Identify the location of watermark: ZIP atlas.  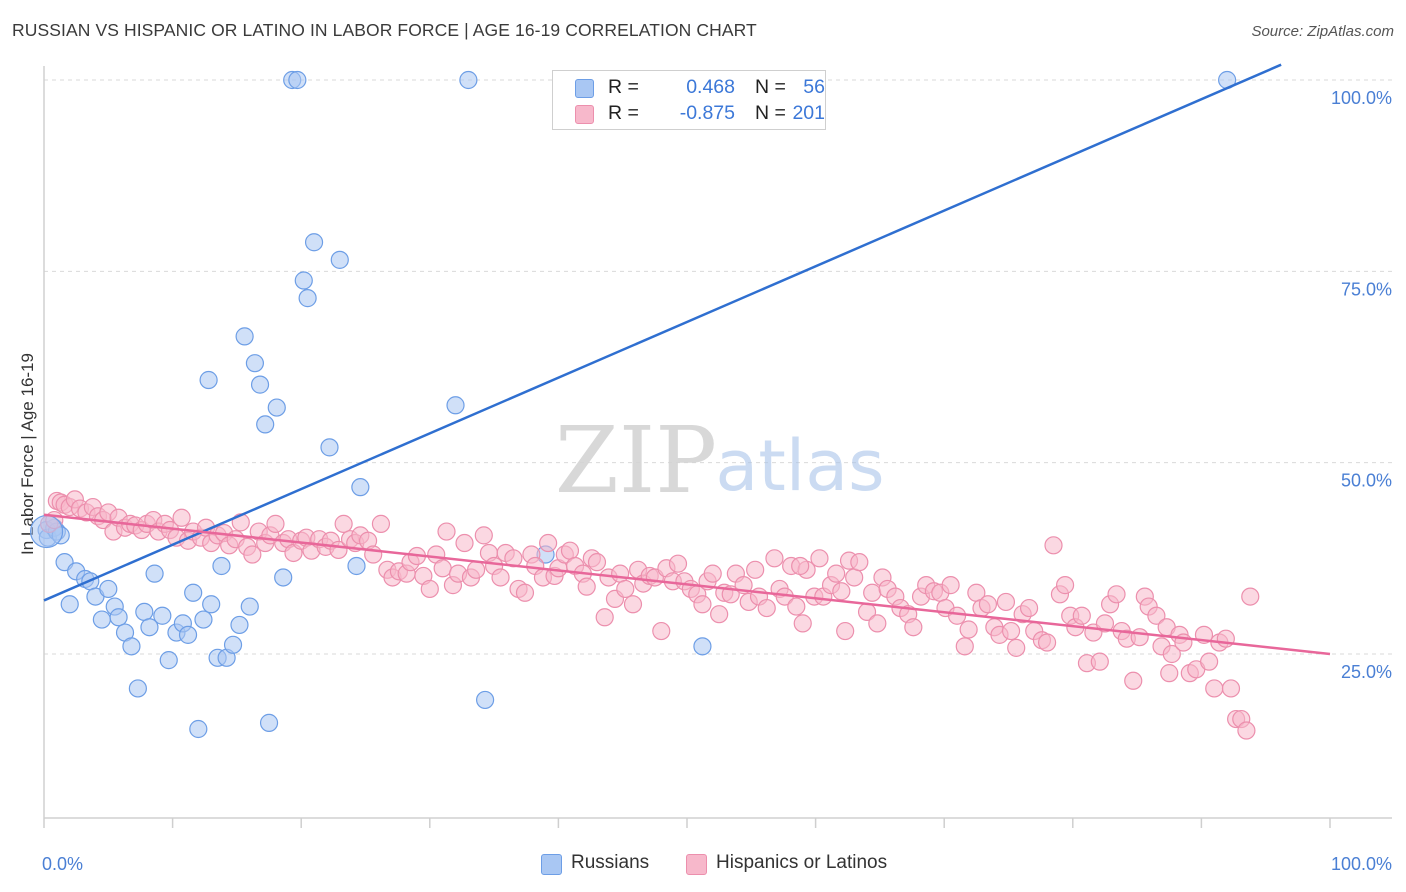
(720, 460).